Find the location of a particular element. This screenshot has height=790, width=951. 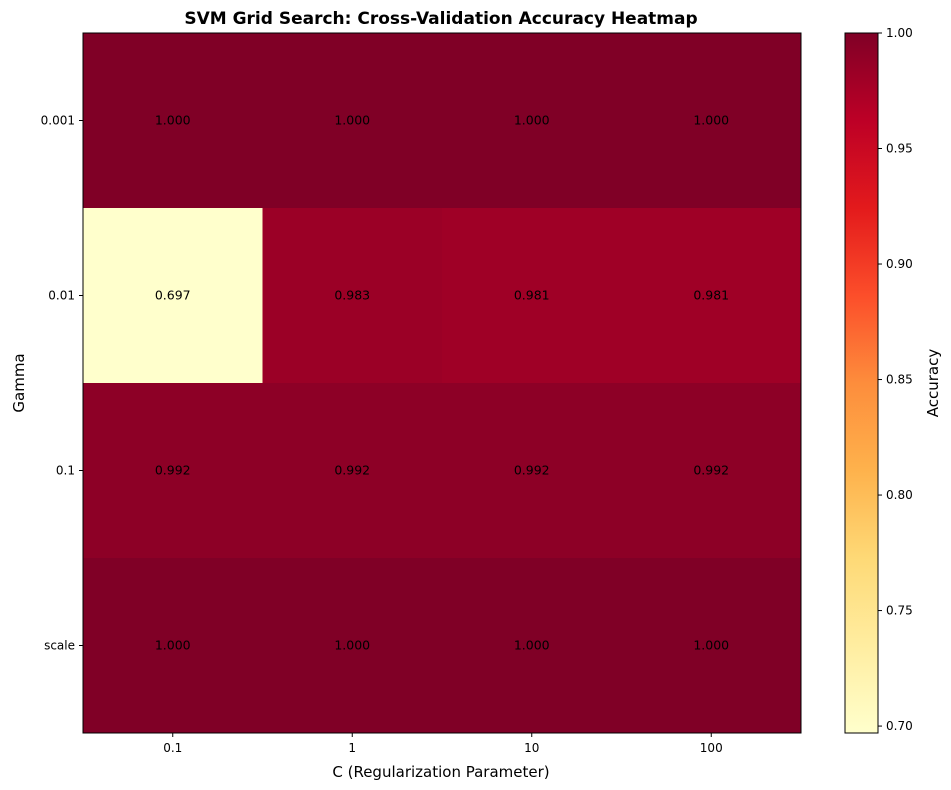

colorbar-tick-label: 0.95 is located at coordinates (899, 149).